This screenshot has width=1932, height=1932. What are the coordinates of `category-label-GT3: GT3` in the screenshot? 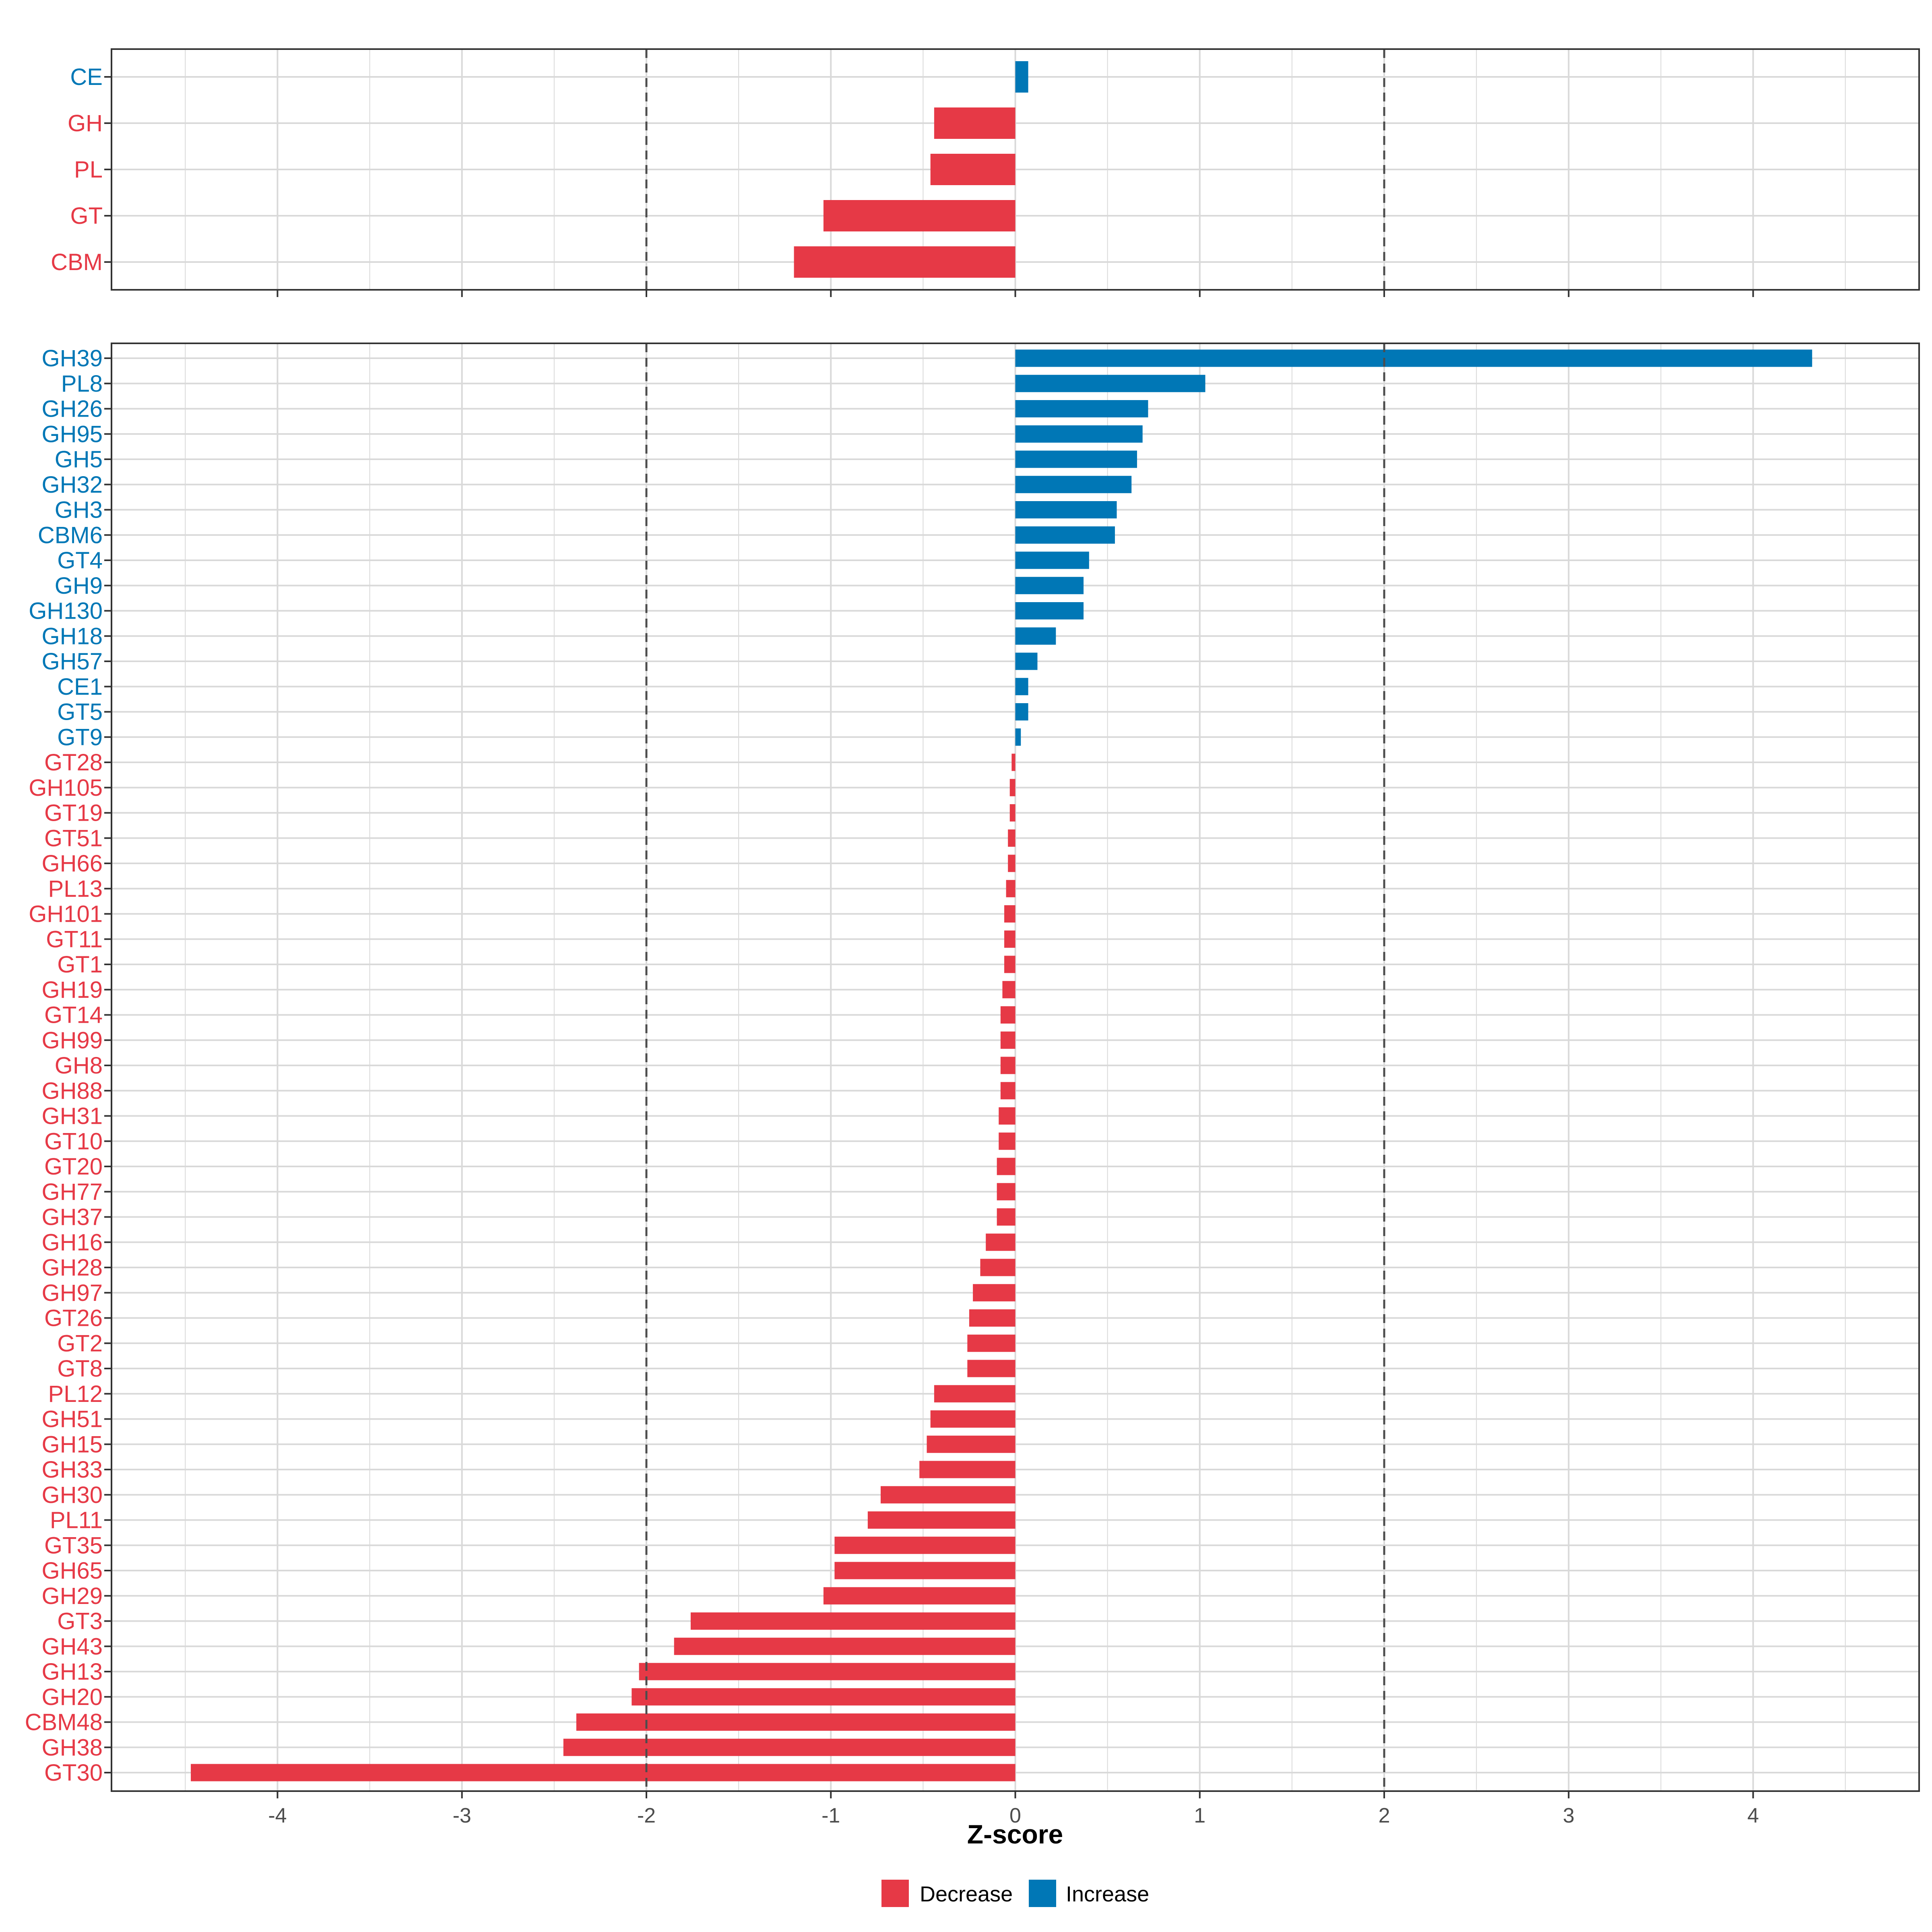 It's located at (80, 1621).